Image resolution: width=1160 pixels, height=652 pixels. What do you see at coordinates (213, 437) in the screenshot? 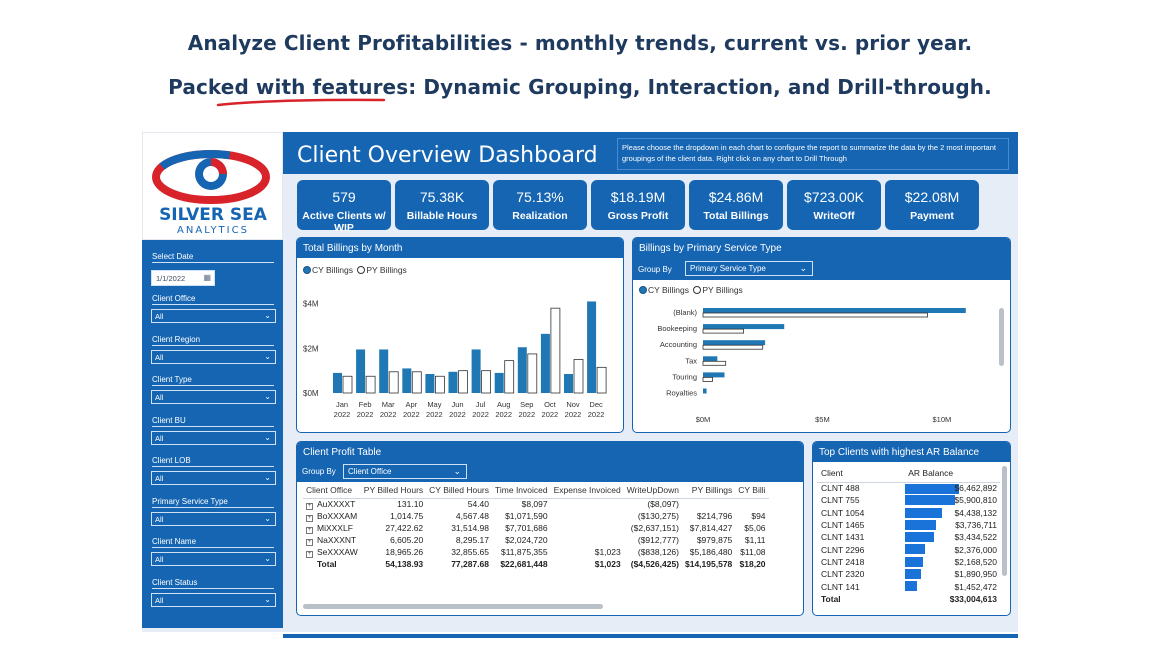
I see `client-bu-dropdown: All ⌄` at bounding box center [213, 437].